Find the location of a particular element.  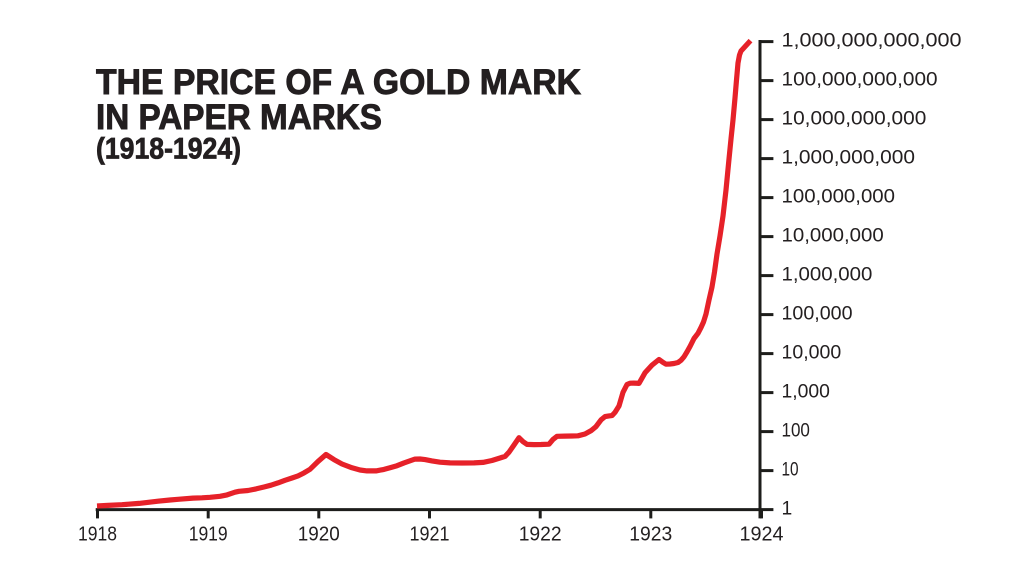

svg-text: IN PAPER MARKS is located at coordinates (239, 117).